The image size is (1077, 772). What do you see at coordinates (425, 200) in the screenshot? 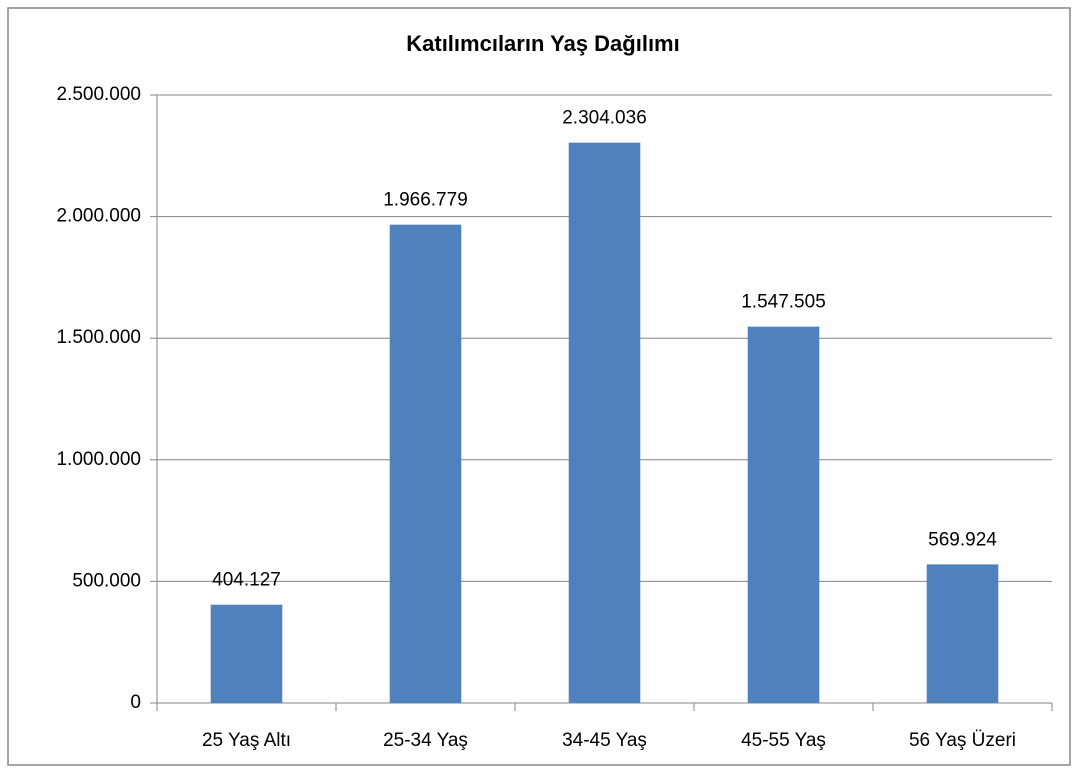
I see `data-label: 1.966.779` at bounding box center [425, 200].